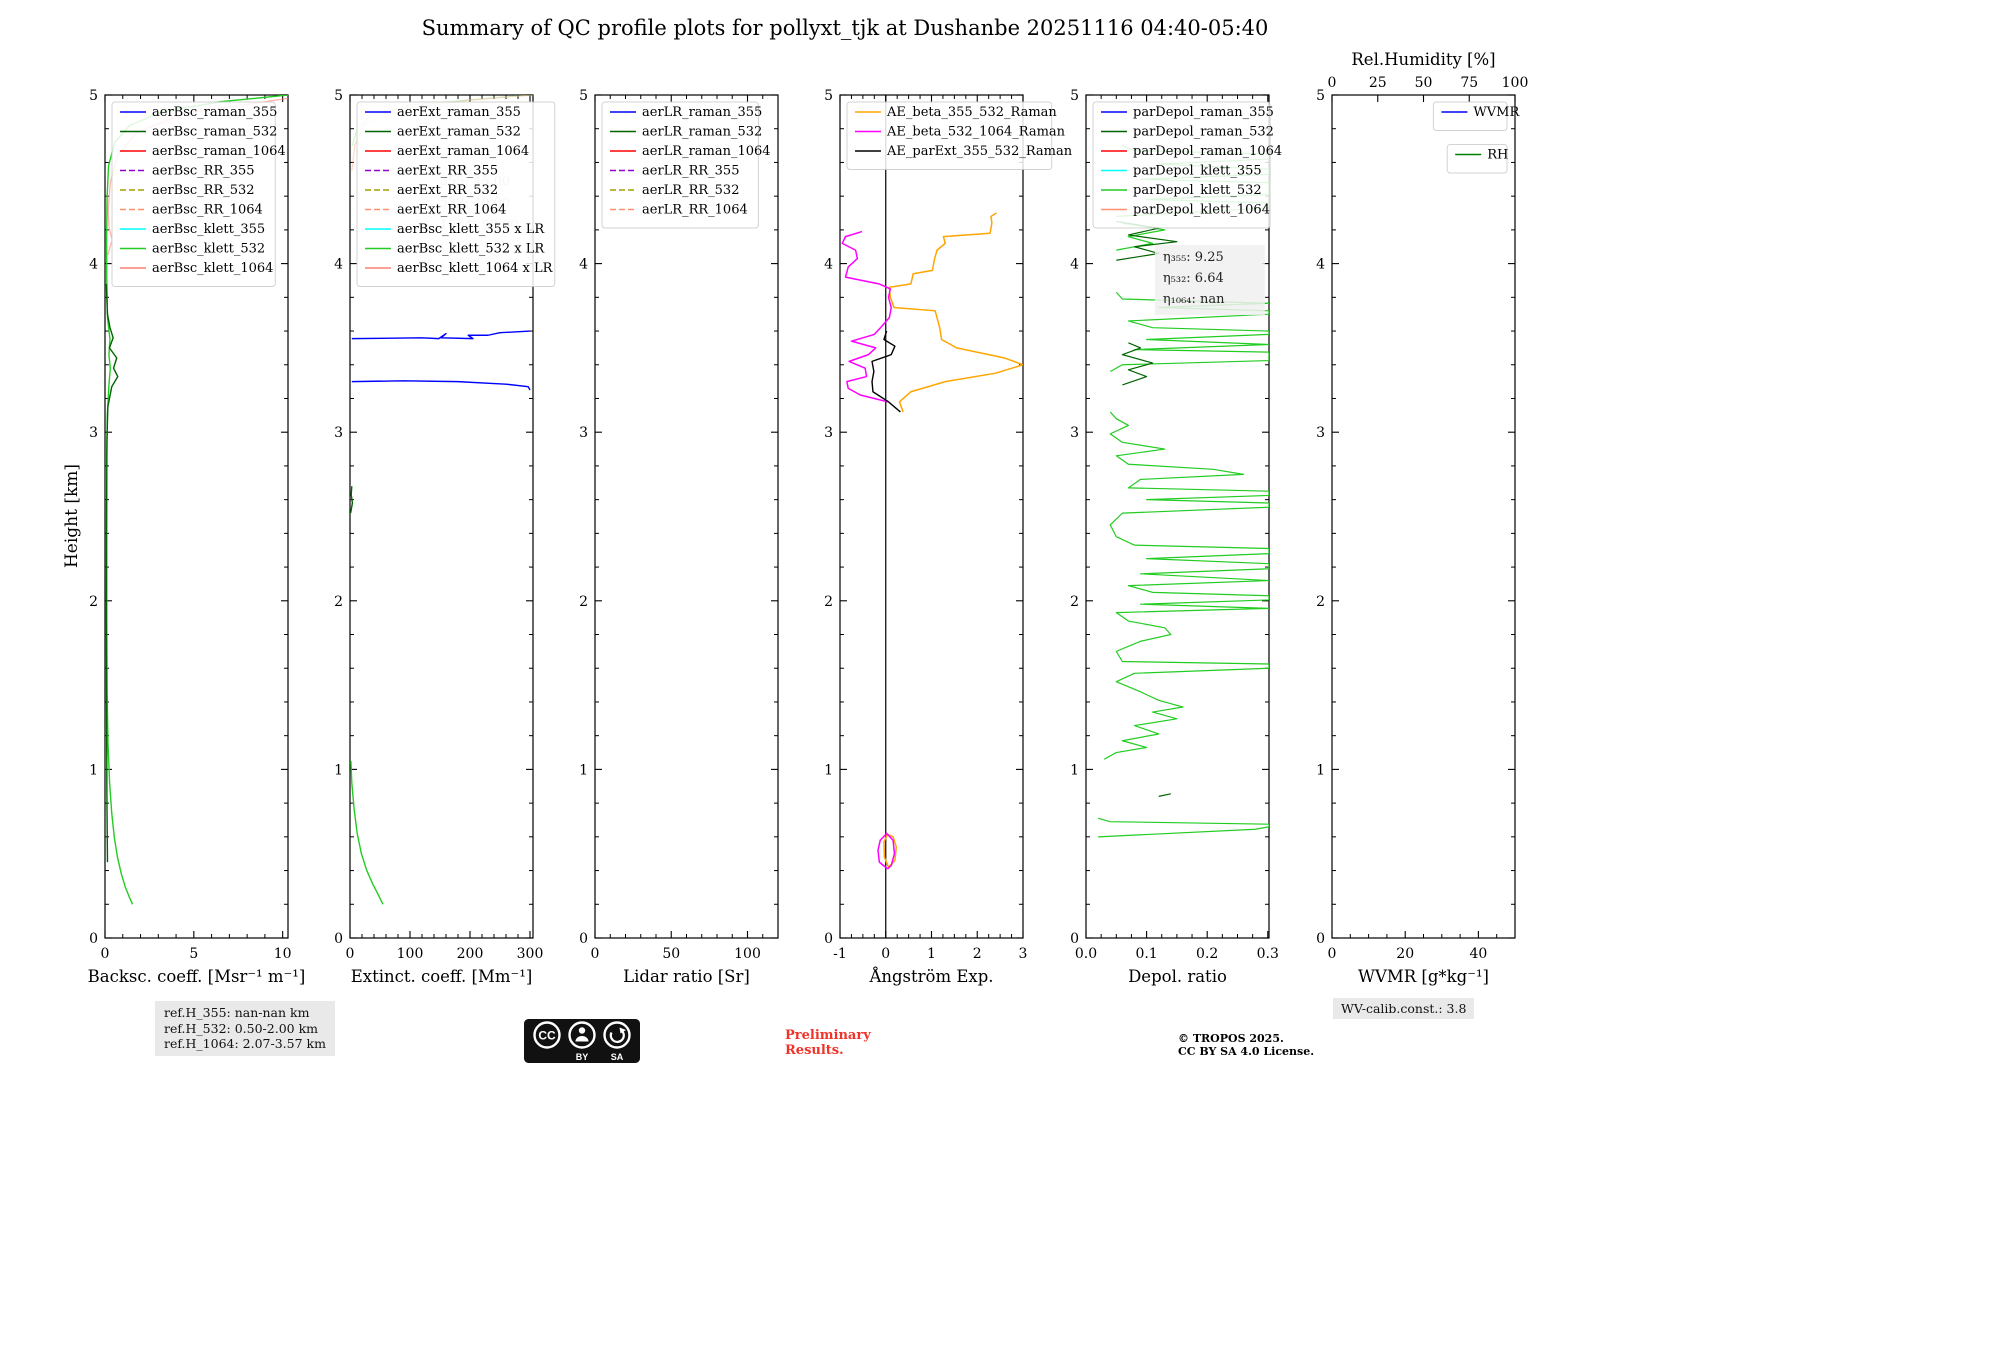  I want to click on legend-item-label: WVMR, so click(1496, 112).